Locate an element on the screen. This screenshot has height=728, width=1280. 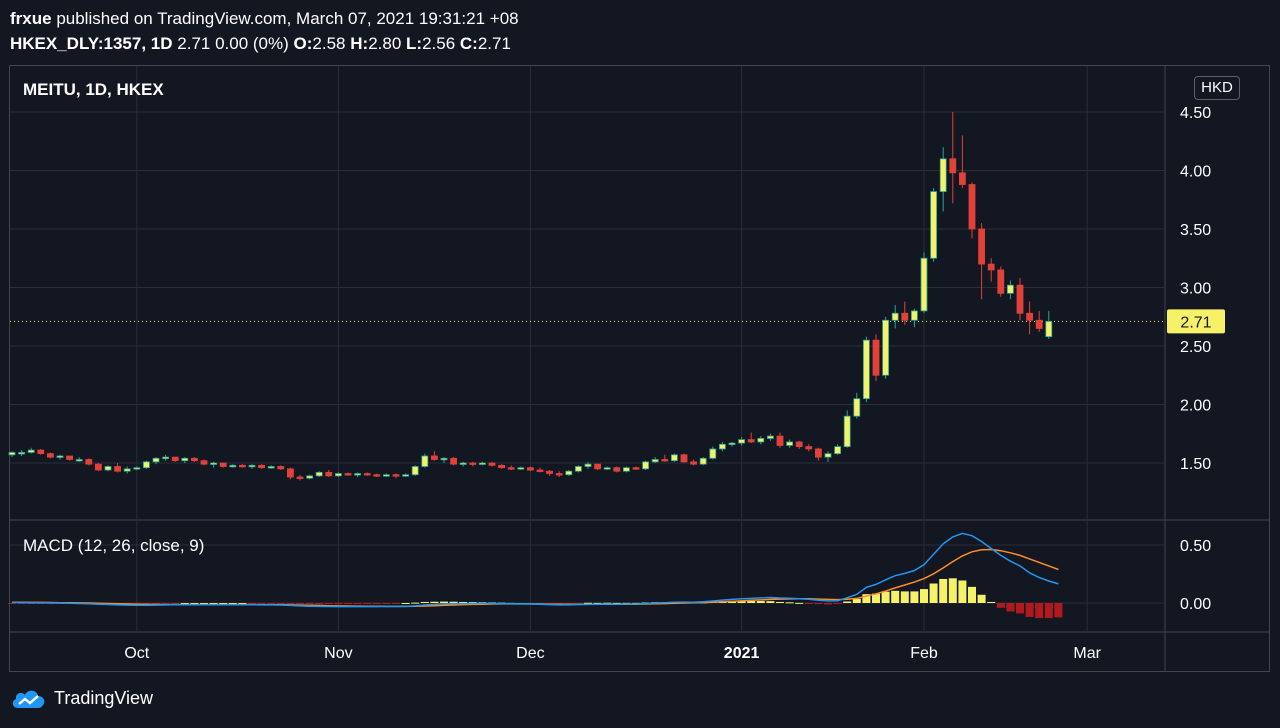
macd-tick-label: 0.50 is located at coordinates (1195, 546).